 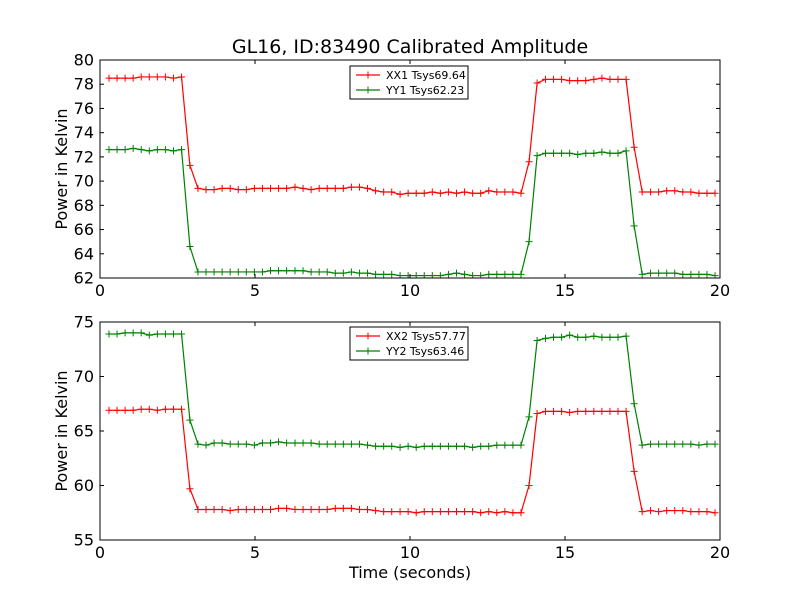 I want to click on legend-marker, so click(x=368, y=90).